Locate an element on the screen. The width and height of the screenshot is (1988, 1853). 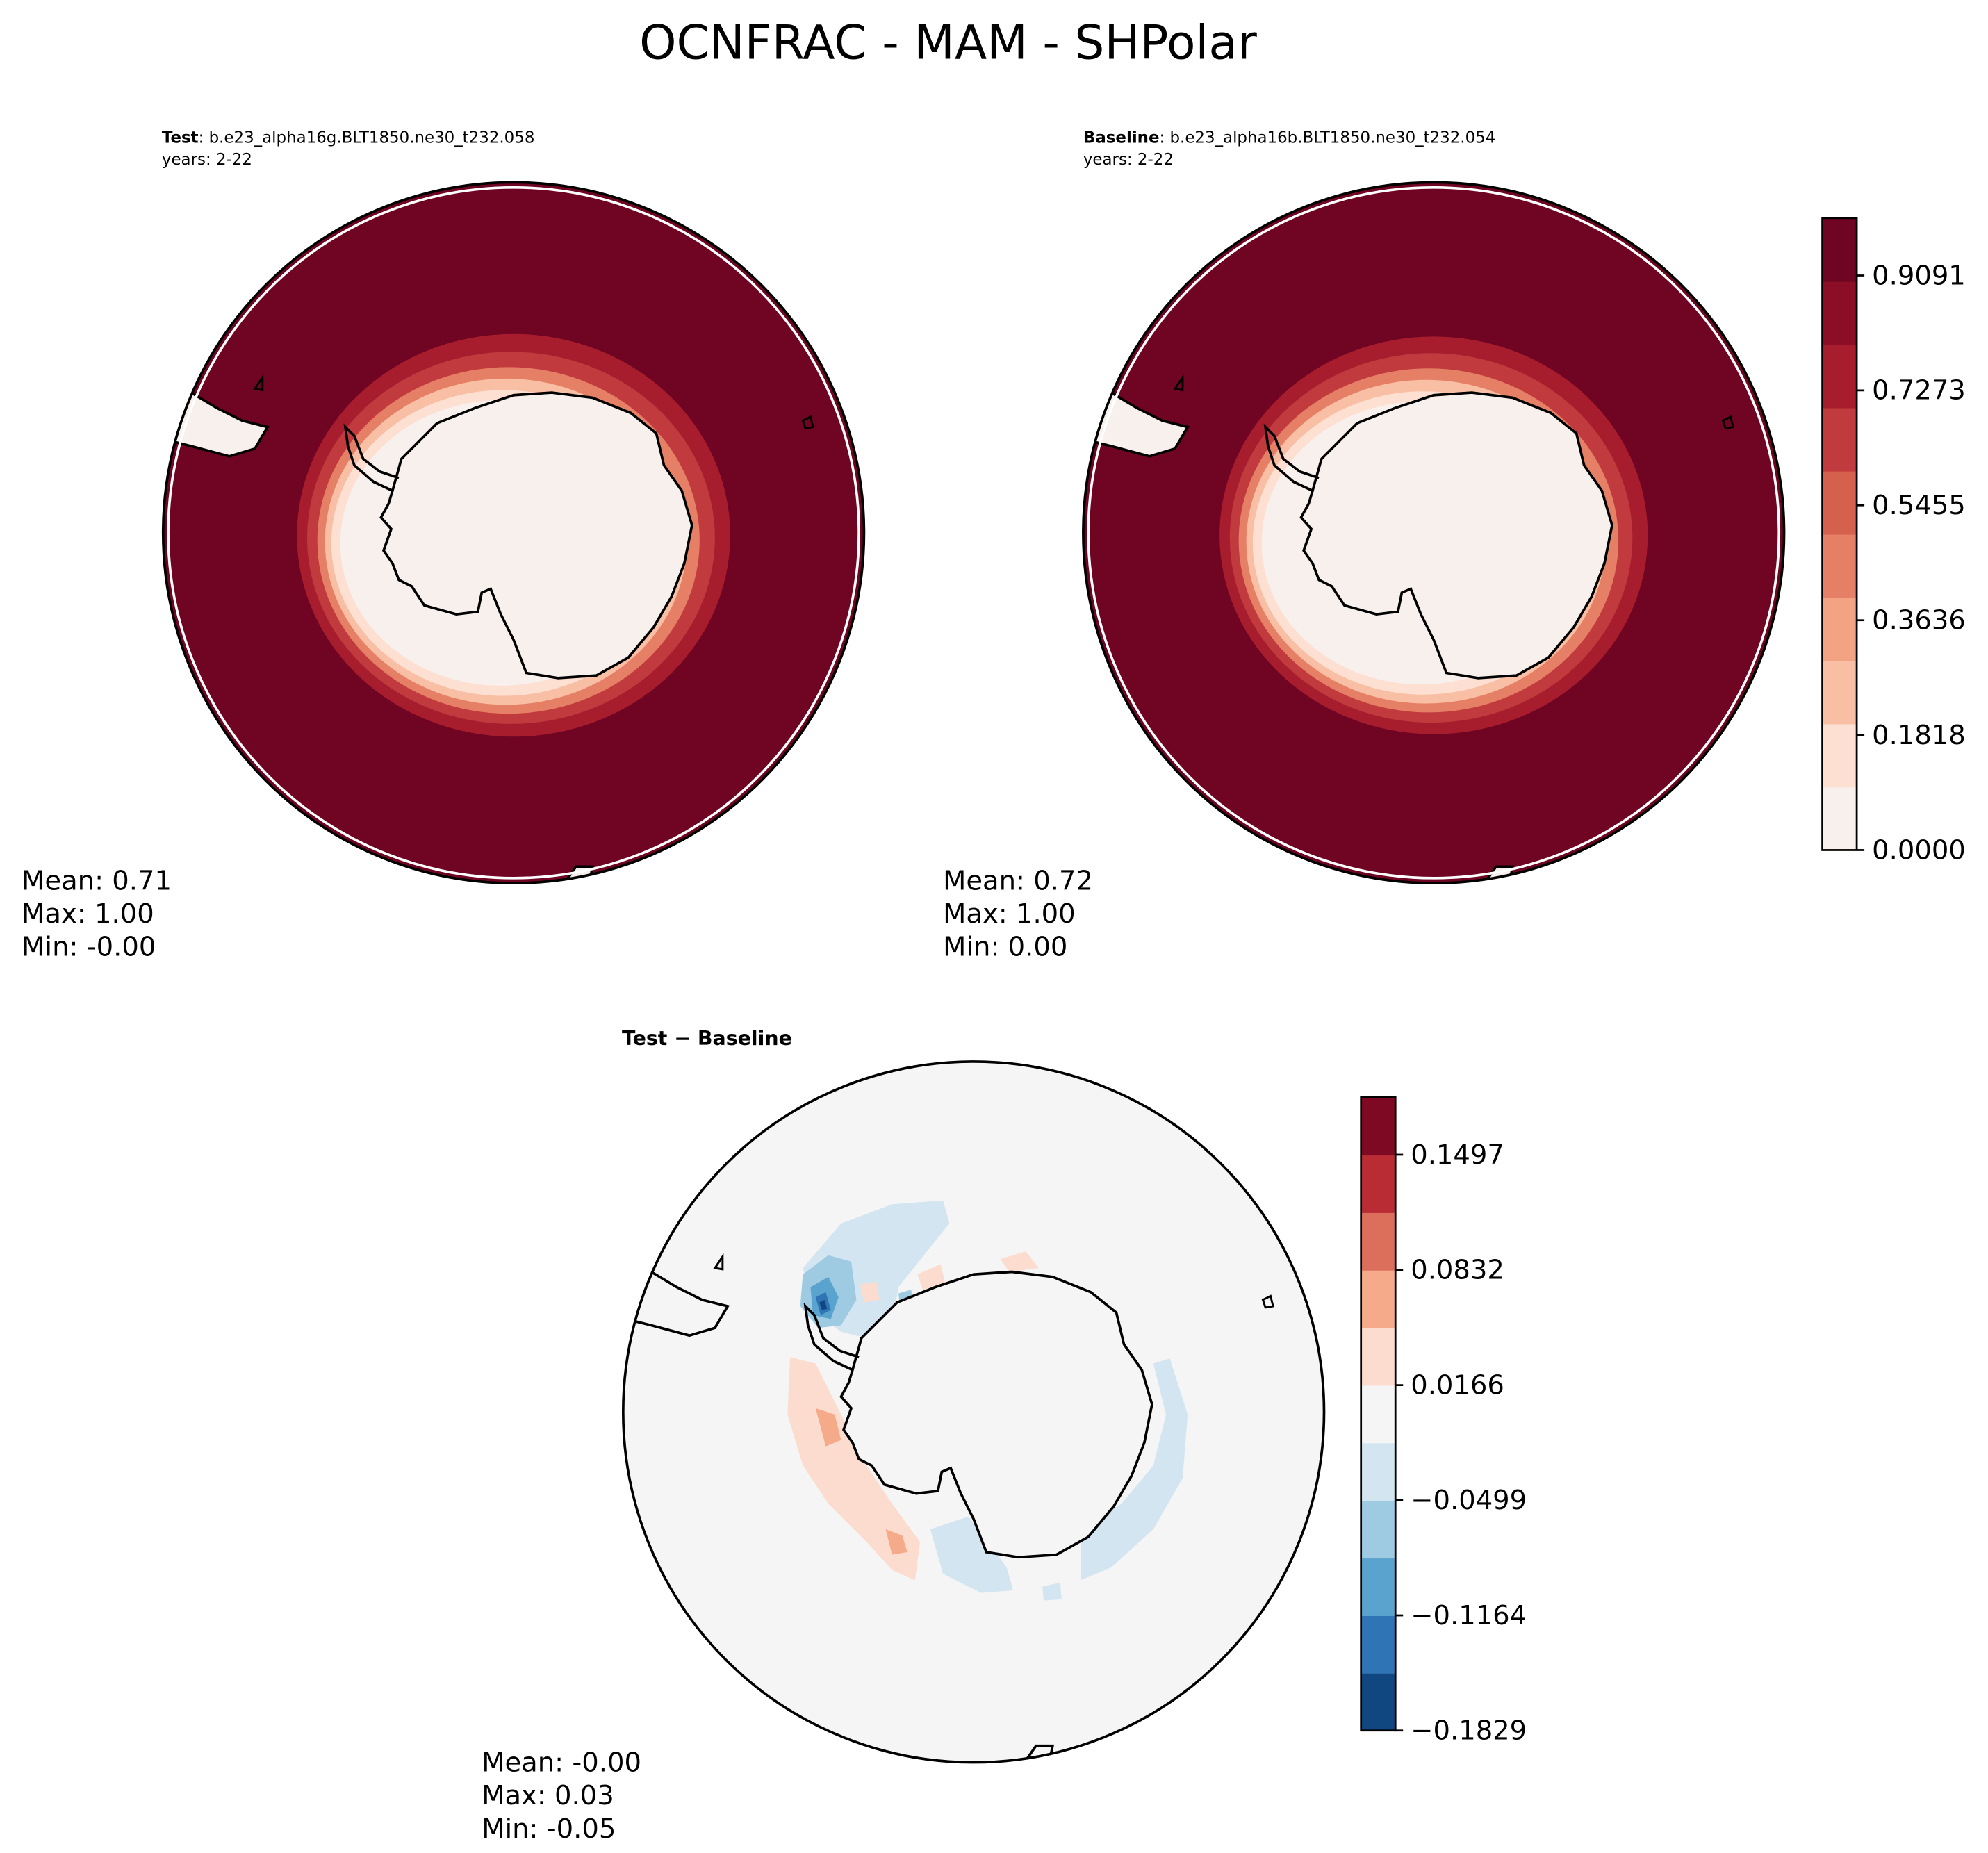
colorbar-bottom-tick-label: 0.0166 is located at coordinates (1457, 1385).